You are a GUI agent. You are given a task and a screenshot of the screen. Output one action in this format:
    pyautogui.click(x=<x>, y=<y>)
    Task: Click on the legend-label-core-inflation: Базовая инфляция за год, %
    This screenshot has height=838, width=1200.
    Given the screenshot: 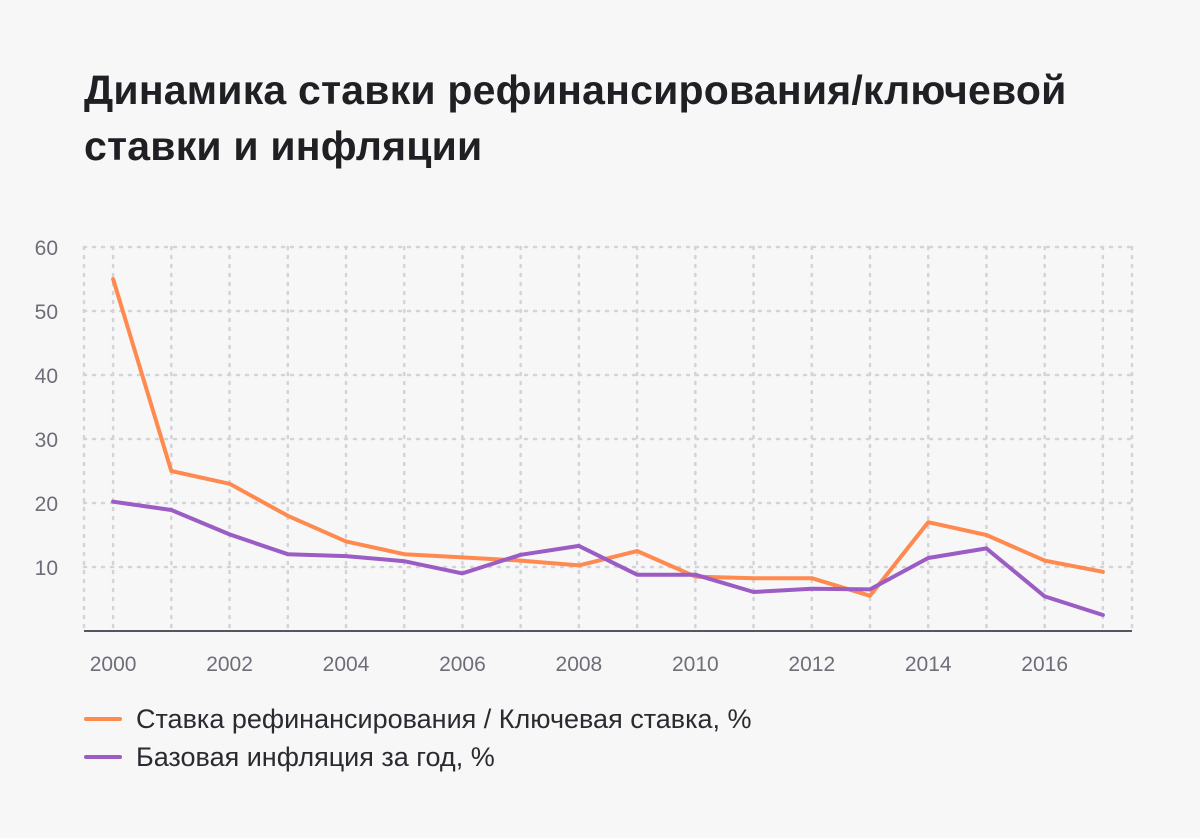 What is the action you would take?
    pyautogui.click(x=315, y=756)
    